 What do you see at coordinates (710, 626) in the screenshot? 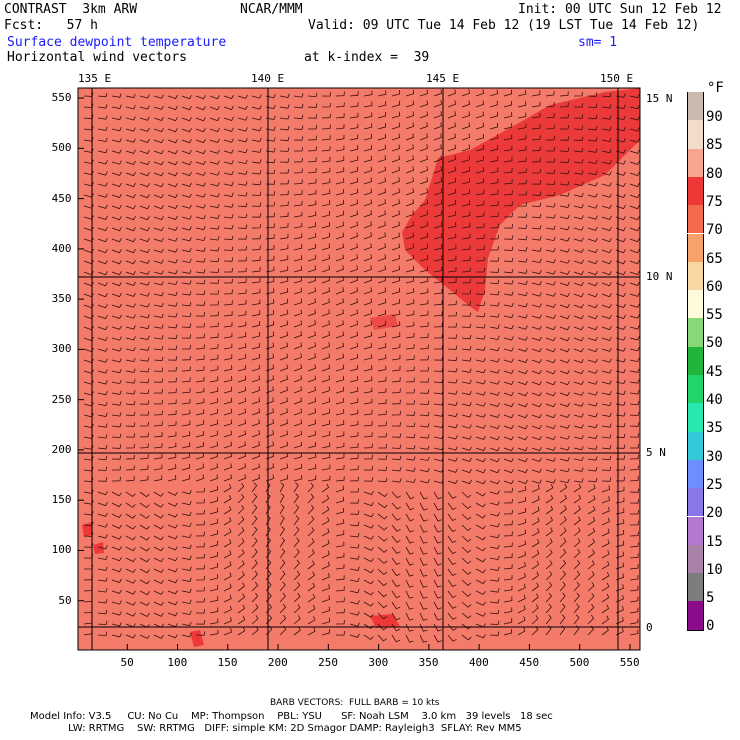
I see `legend-label: 0` at bounding box center [710, 626].